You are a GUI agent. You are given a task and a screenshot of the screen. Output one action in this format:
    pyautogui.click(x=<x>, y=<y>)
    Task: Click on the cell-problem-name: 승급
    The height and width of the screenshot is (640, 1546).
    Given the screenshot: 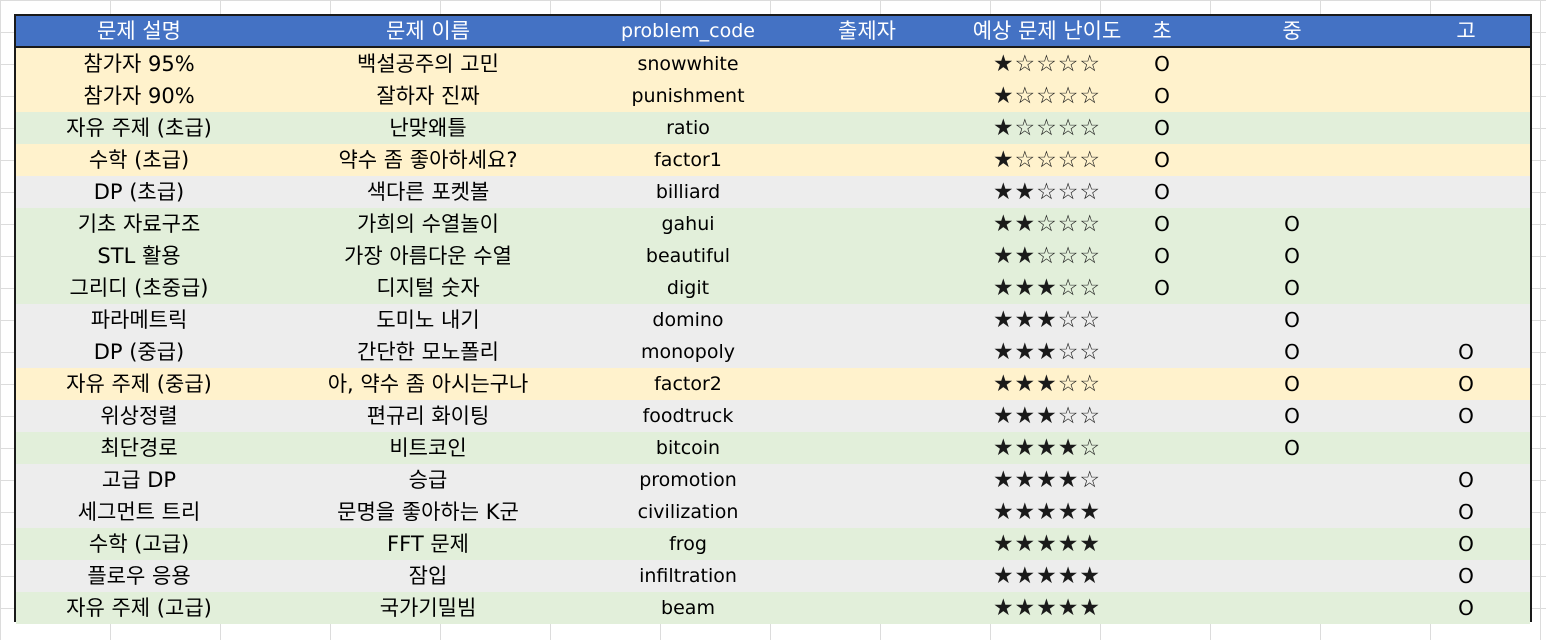 What is the action you would take?
    pyautogui.click(x=428, y=480)
    